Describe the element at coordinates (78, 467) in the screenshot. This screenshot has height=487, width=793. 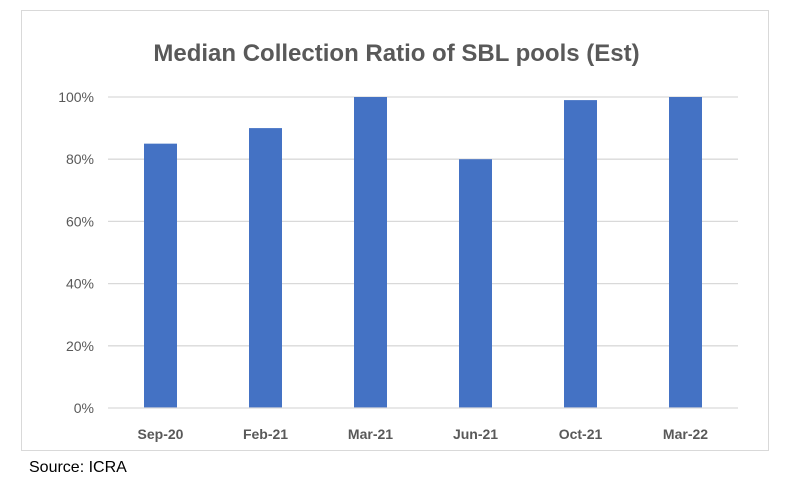
I see `source-note: Source: ICRA` at that location.